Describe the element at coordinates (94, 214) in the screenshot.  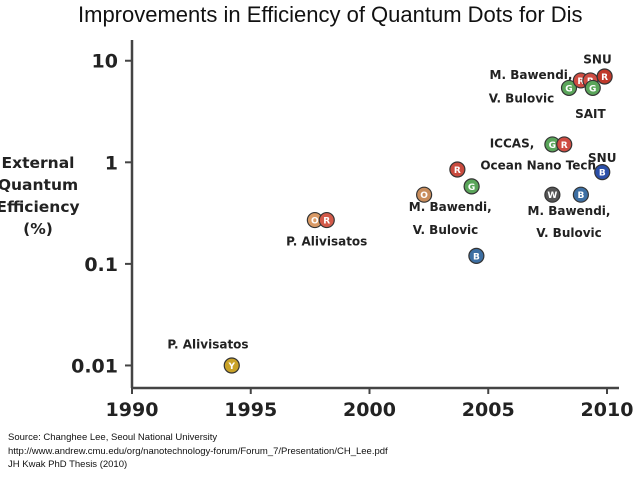
I see `y-tick-labels: 10 1 0.1 0.01` at that location.